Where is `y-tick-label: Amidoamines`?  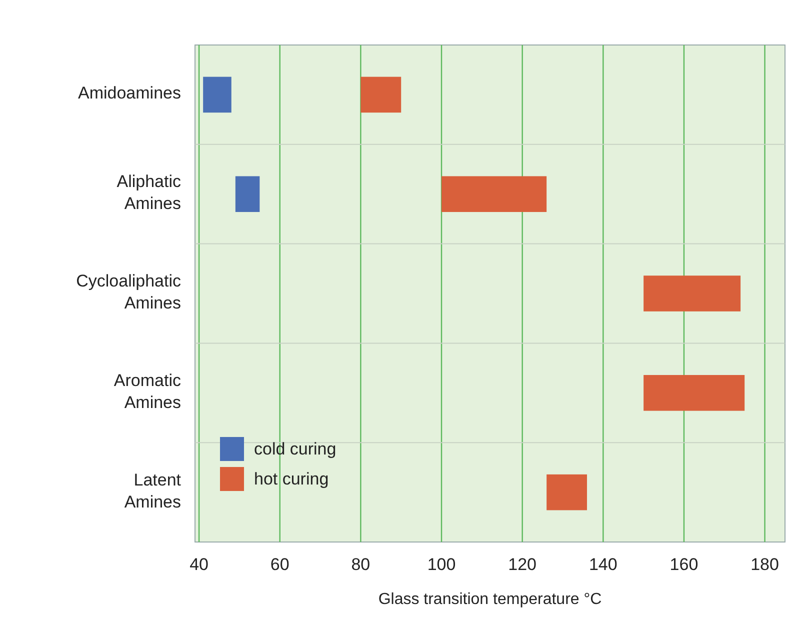
y-tick-label: Amidoamines is located at coordinates (129, 94).